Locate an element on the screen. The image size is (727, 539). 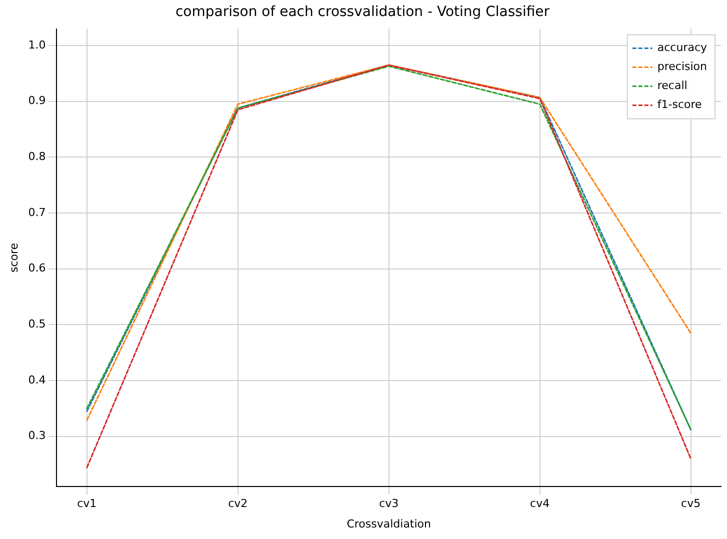
y-tick-label: 0.5 is located at coordinates (37, 324).